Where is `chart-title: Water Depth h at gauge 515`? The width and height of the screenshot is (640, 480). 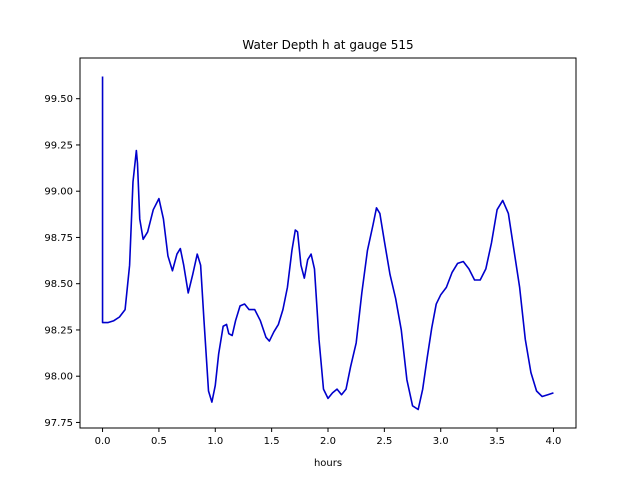
chart-title: Water Depth h at gauge 515 is located at coordinates (327, 45).